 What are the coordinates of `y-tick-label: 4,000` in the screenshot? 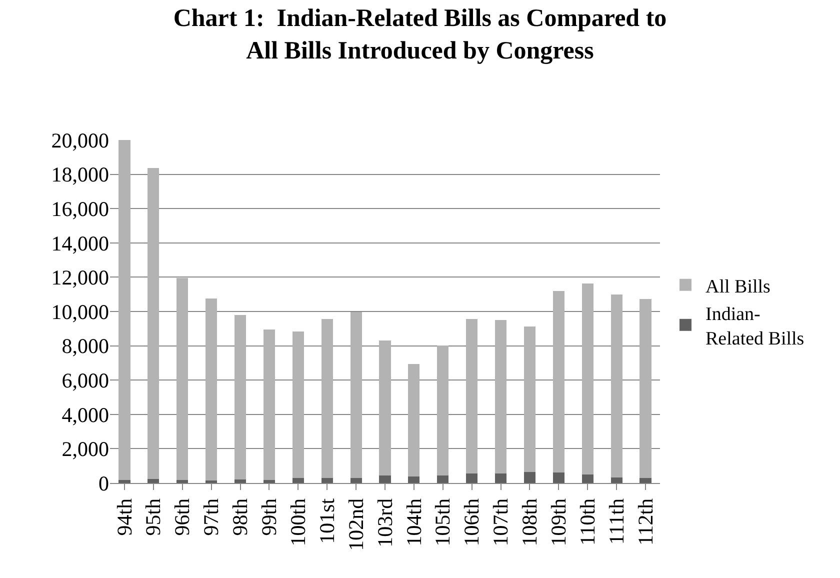 It's located at (85, 414).